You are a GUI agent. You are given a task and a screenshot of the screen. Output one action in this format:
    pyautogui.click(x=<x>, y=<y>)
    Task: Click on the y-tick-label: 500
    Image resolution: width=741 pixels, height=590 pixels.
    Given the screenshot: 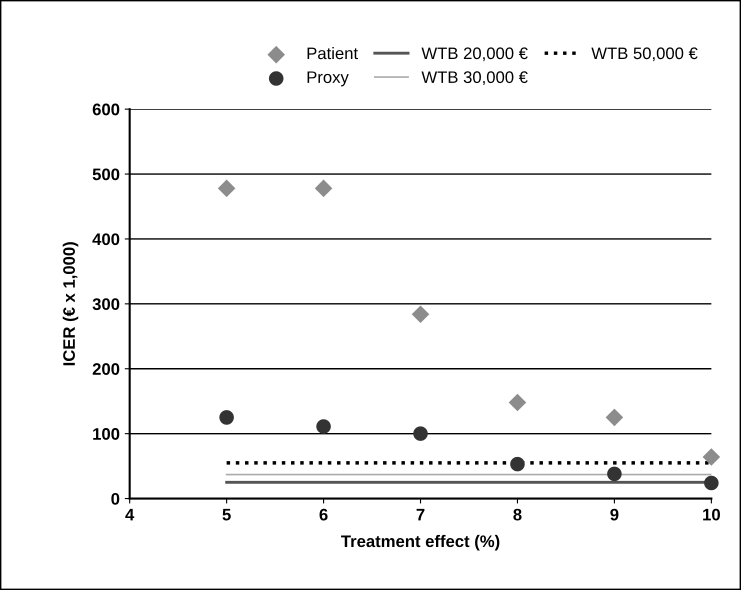 What is the action you would take?
    pyautogui.click(x=106, y=174)
    